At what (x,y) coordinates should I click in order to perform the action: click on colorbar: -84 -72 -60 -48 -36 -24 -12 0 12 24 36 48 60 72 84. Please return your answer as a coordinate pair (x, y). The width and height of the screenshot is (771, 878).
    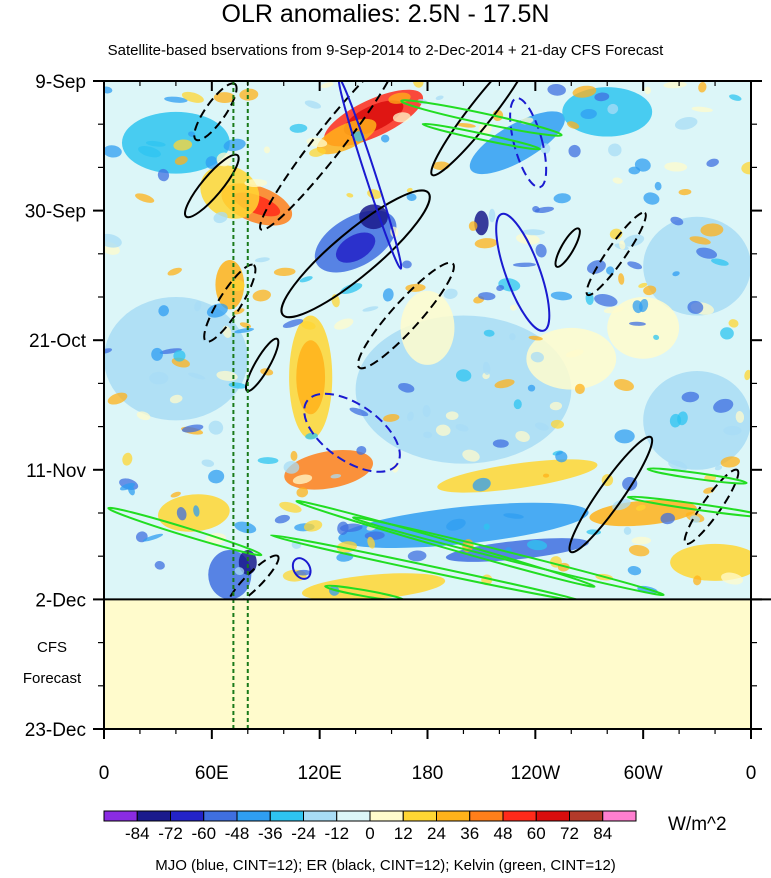
    Looking at the image, I should click on (370, 826).